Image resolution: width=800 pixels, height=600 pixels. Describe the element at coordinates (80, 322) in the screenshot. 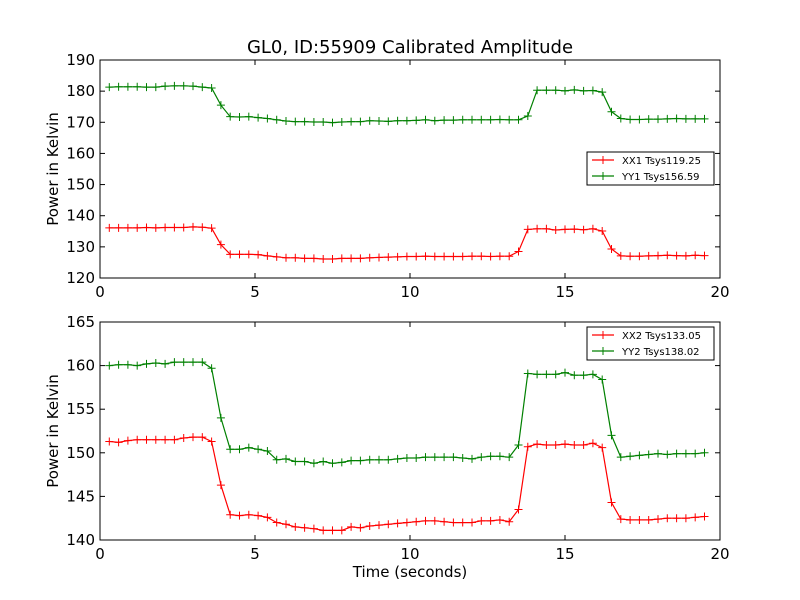

I see `bottom-y-tick-label: 165` at that location.